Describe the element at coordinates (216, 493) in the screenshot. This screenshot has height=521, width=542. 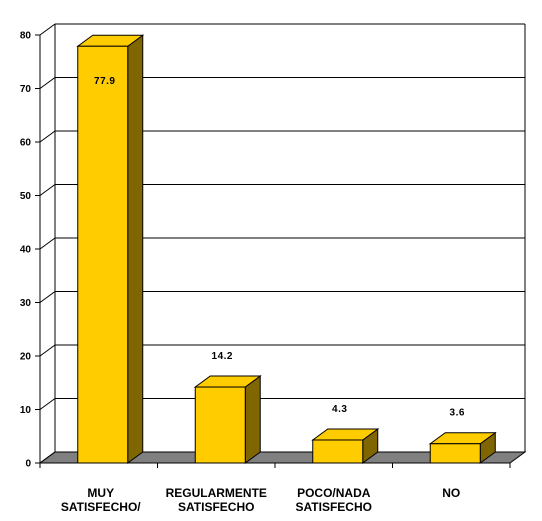
I see `category-label-1-0: REGULARMENTE` at that location.